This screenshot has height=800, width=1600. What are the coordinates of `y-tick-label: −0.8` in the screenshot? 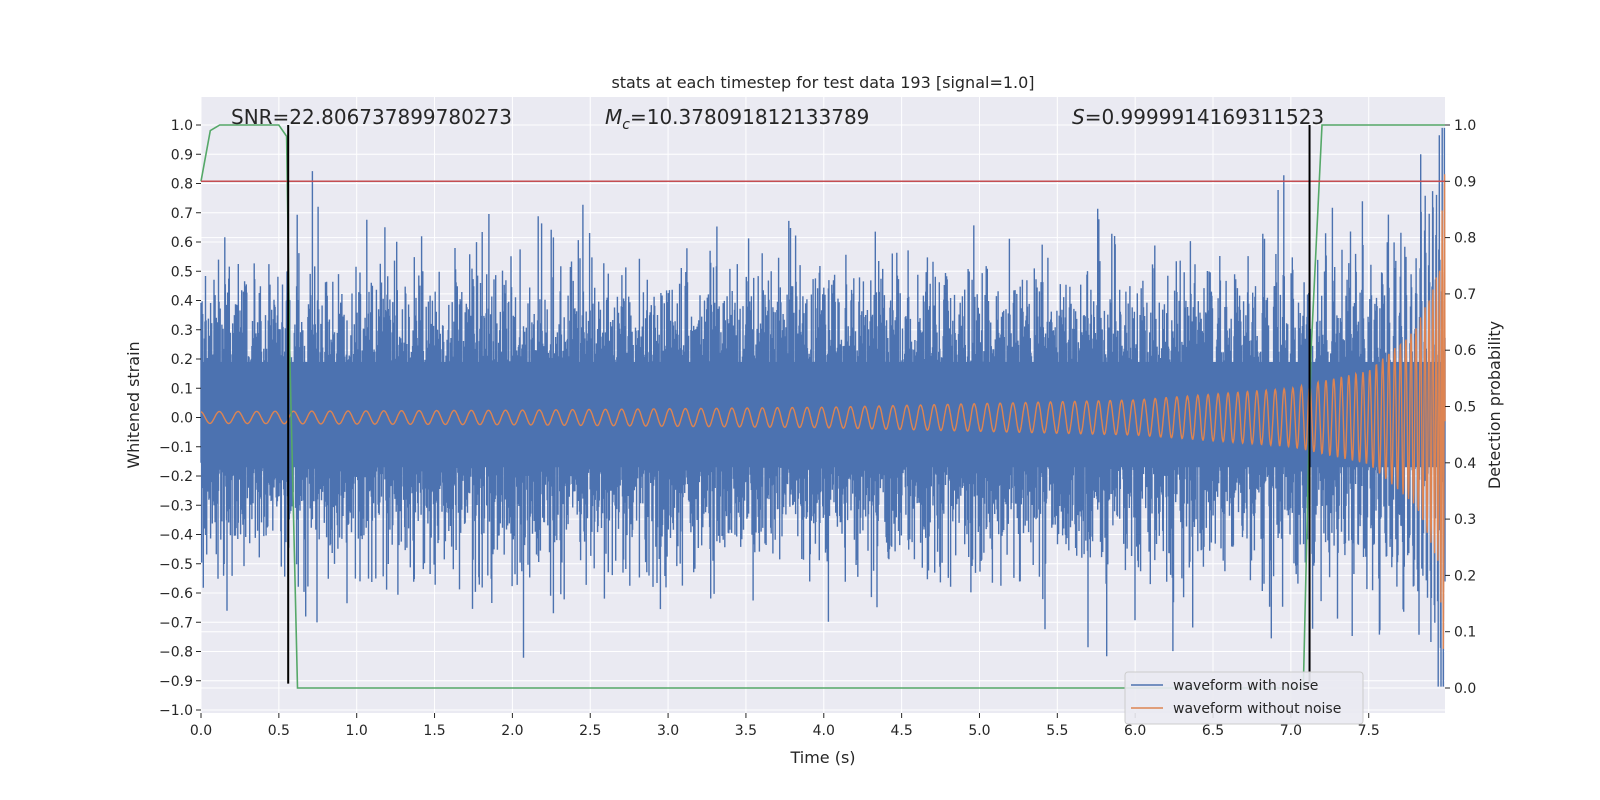 It's located at (176, 653).